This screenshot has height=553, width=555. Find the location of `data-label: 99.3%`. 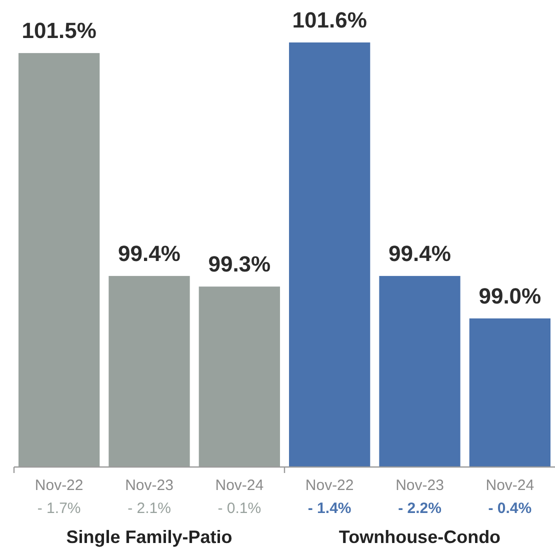

data-label: 99.3% is located at coordinates (239, 264).